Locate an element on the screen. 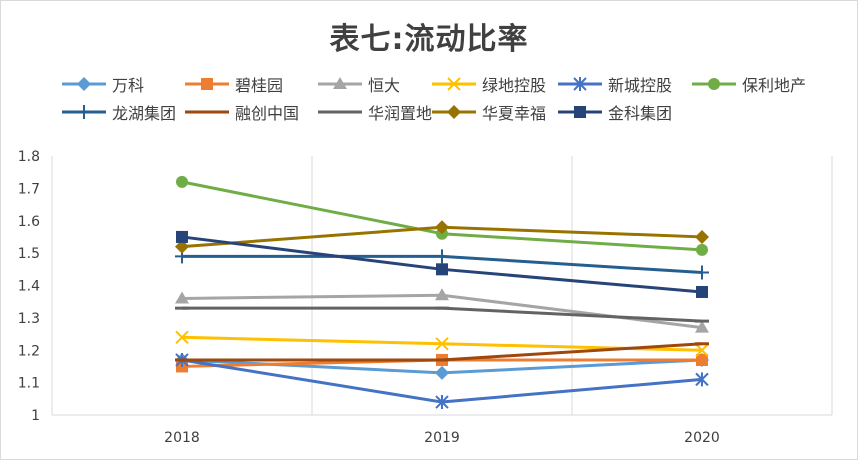 The image size is (858, 460). y-tick-label: 1.3 is located at coordinates (29, 319).